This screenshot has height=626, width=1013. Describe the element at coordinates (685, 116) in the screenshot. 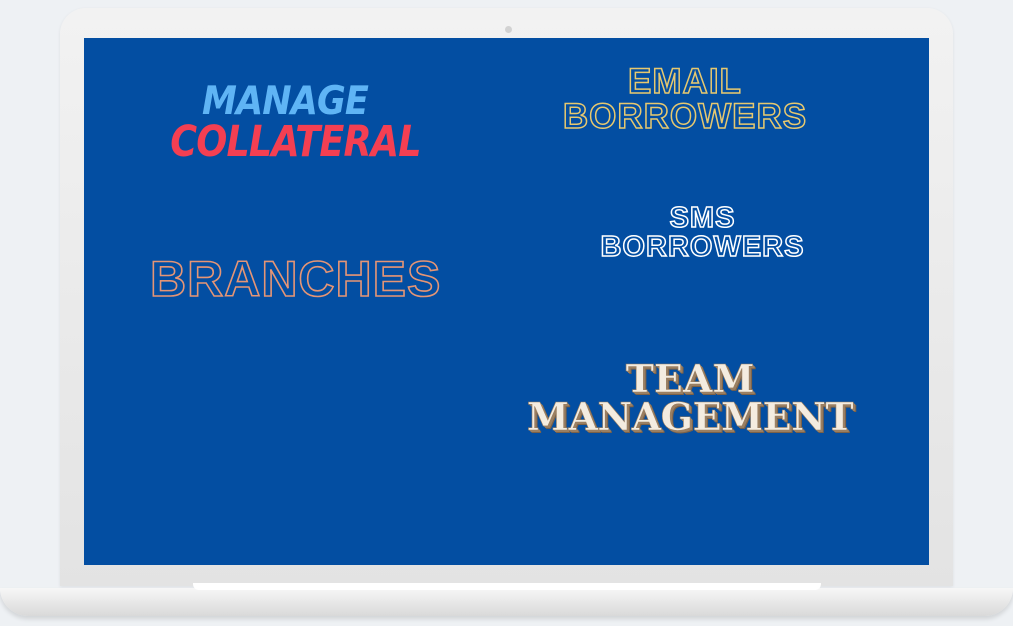

I see `email-borrowers-label: BORROWERS` at that location.